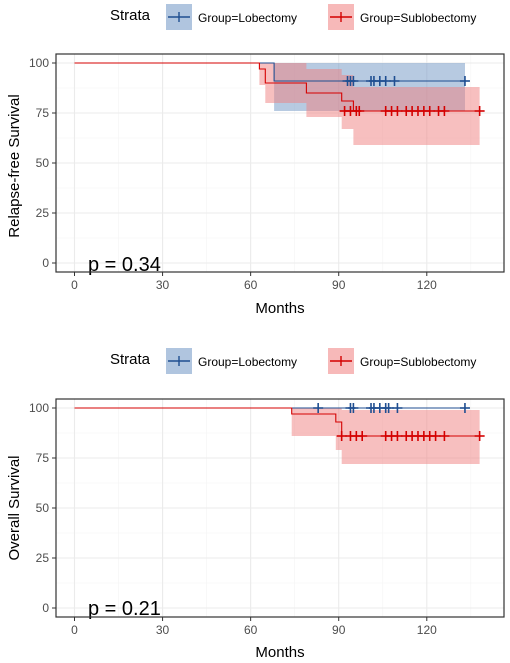 The height and width of the screenshot is (663, 510). What do you see at coordinates (14, 507) in the screenshot?
I see `y-axis-title: Overall Survival` at bounding box center [14, 507].